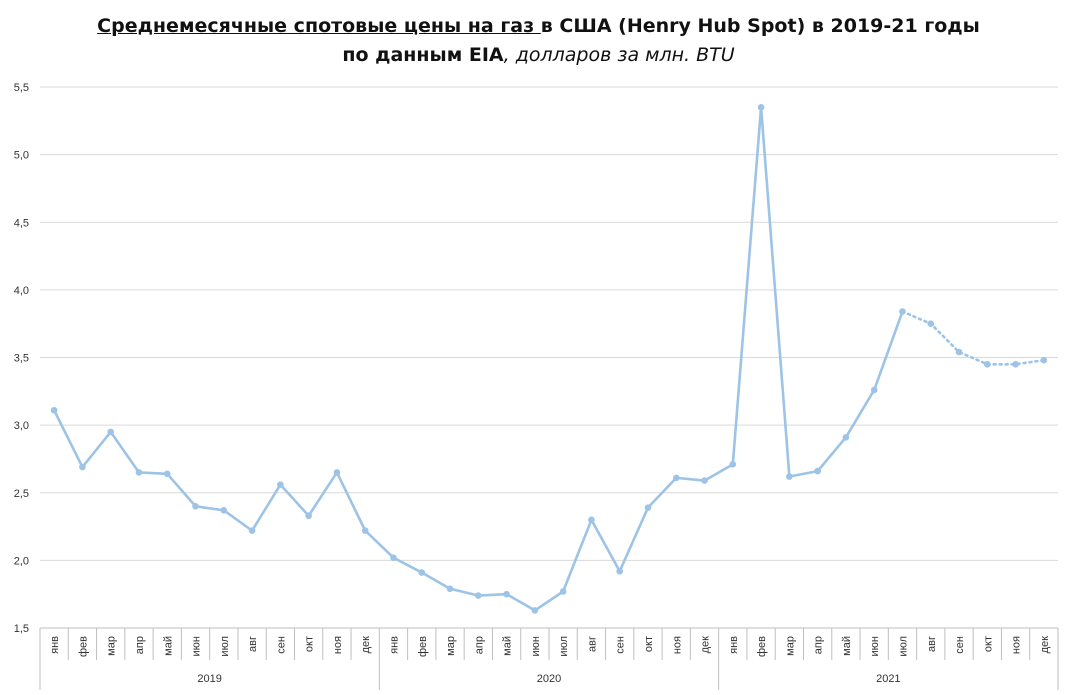  What do you see at coordinates (619, 55) in the screenshot?
I see `title-units: , долларов за млн. BTU` at bounding box center [619, 55].